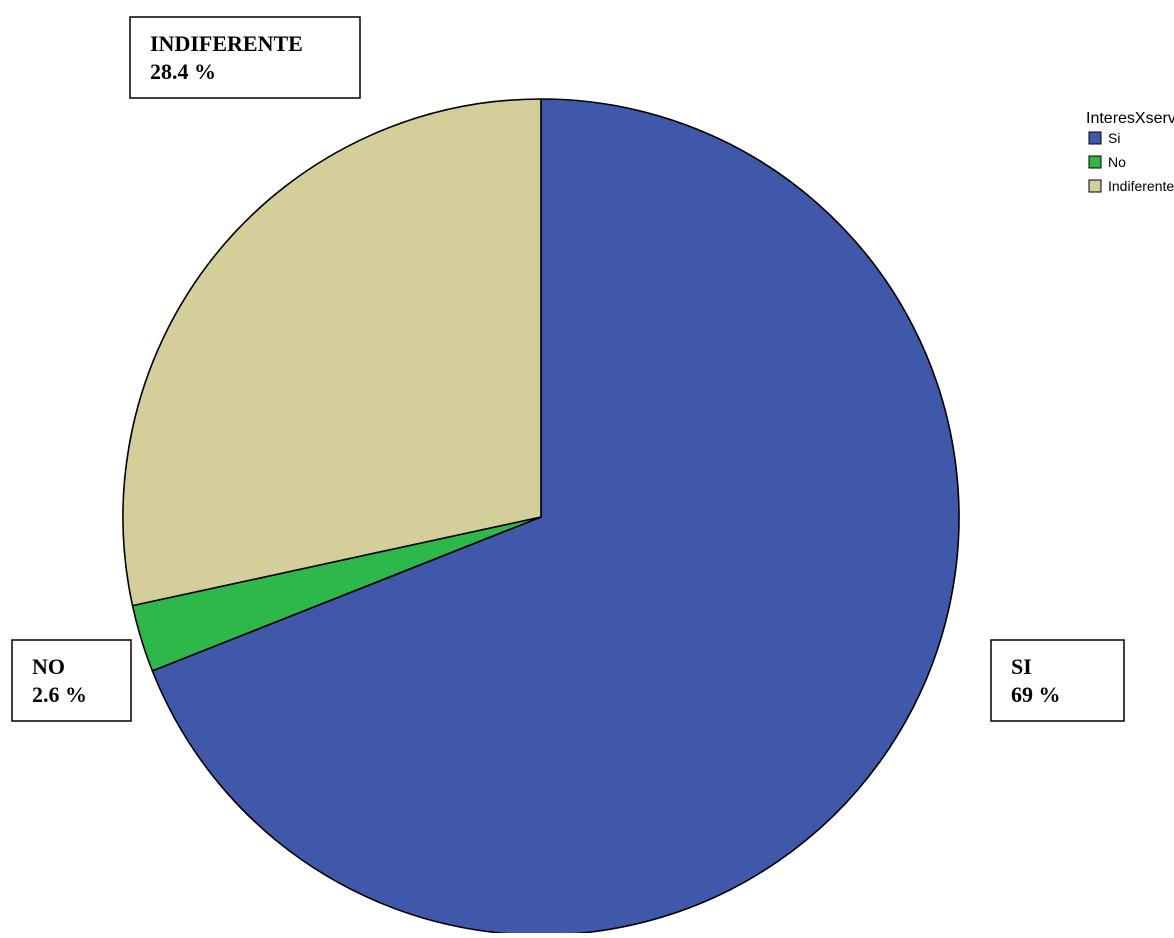 The height and width of the screenshot is (938, 1174). I want to click on callout-label-indiferente: INDIFERENTE, so click(226, 43).